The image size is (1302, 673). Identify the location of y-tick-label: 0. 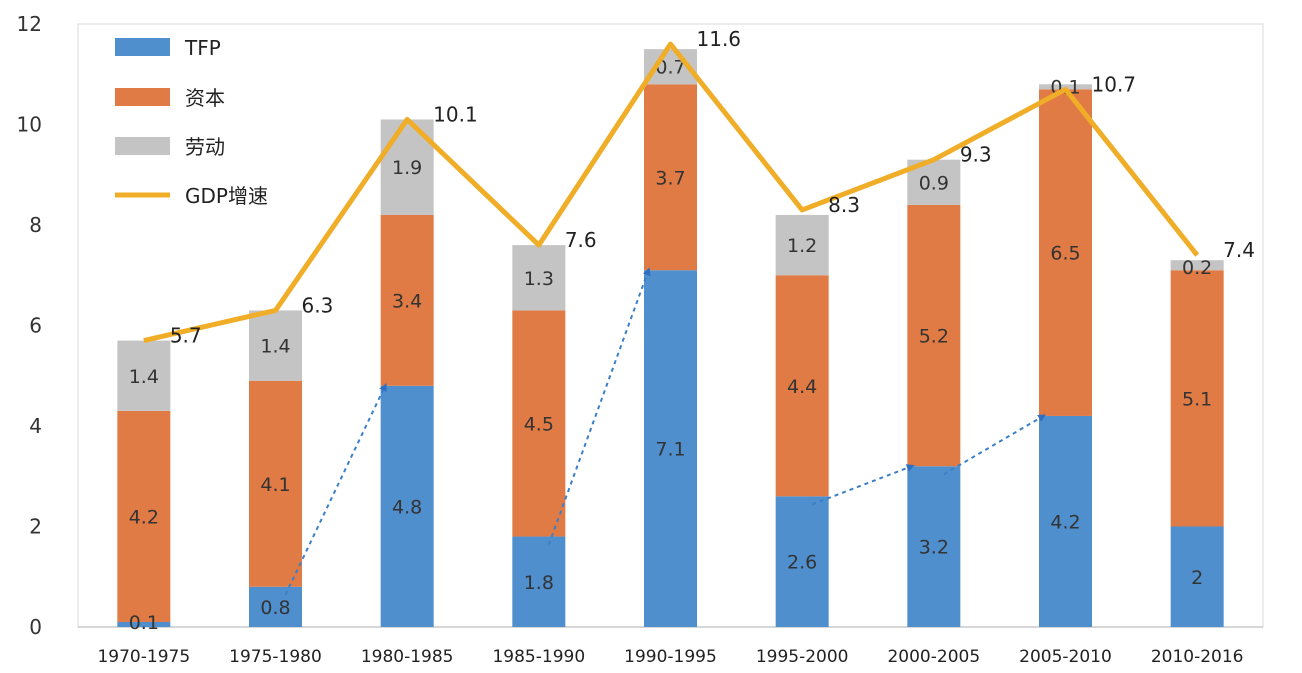
(35, 627).